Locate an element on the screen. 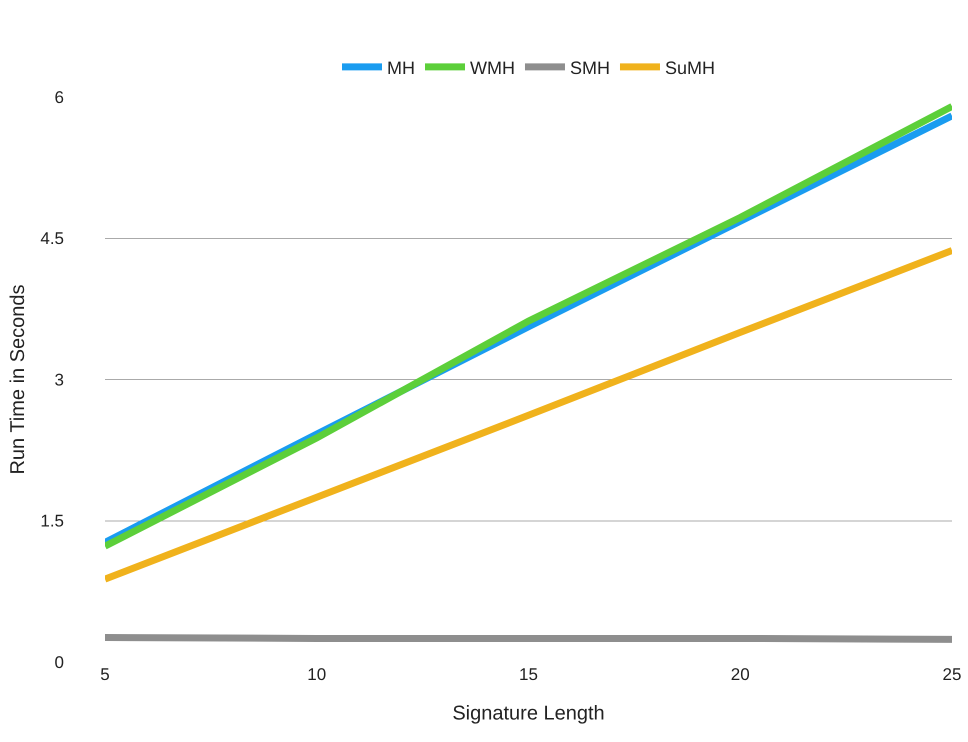 The height and width of the screenshot is (742, 968). x-tick-label: 5 is located at coordinates (105, 674).